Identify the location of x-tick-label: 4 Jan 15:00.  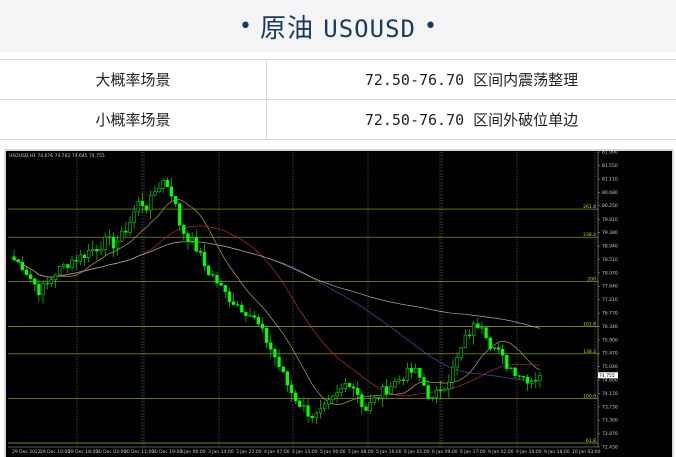
(305, 452).